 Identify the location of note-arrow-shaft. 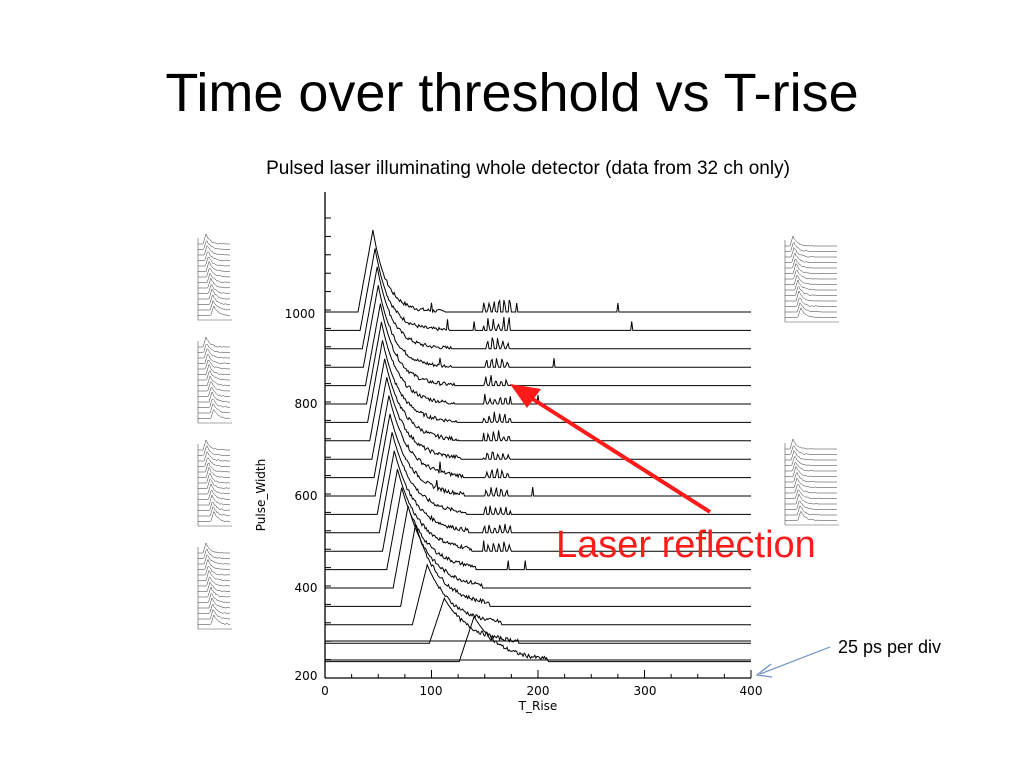
(795, 660).